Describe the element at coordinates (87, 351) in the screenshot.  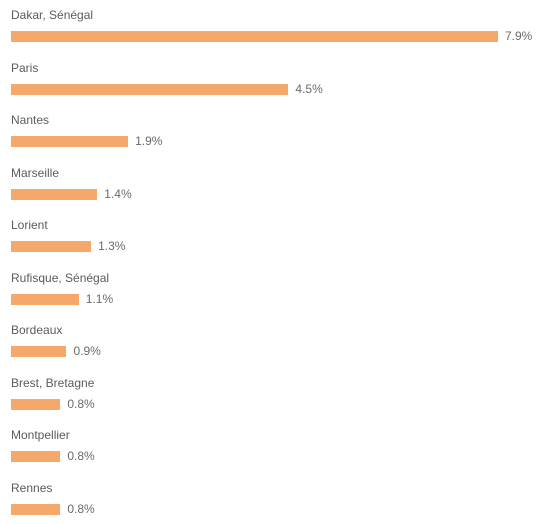
I see `data-label: 0.9%` at that location.